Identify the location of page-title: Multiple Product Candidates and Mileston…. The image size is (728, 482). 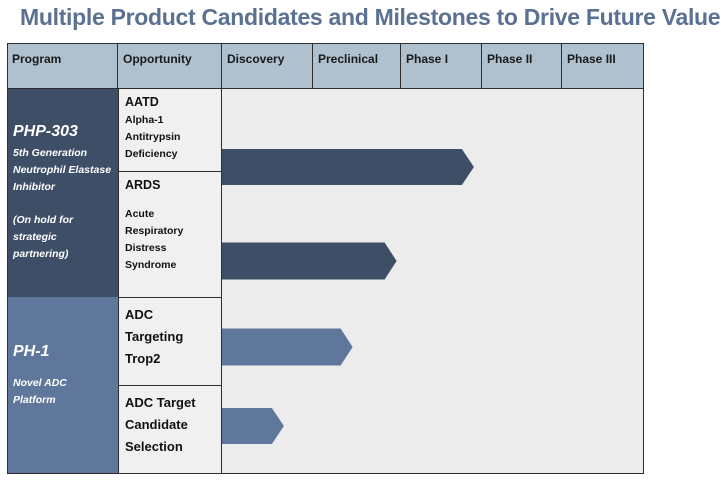
(370, 17).